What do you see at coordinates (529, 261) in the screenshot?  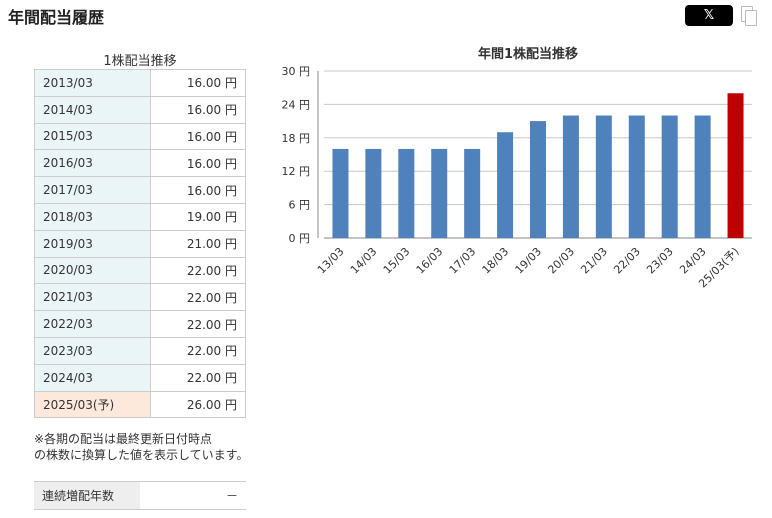 I see `x-tick-label: 19/03` at bounding box center [529, 261].